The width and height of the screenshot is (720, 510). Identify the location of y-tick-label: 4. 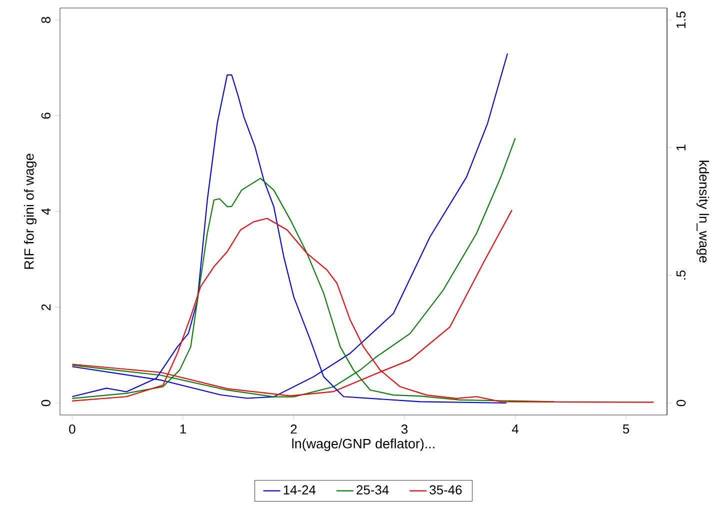
(46, 211).